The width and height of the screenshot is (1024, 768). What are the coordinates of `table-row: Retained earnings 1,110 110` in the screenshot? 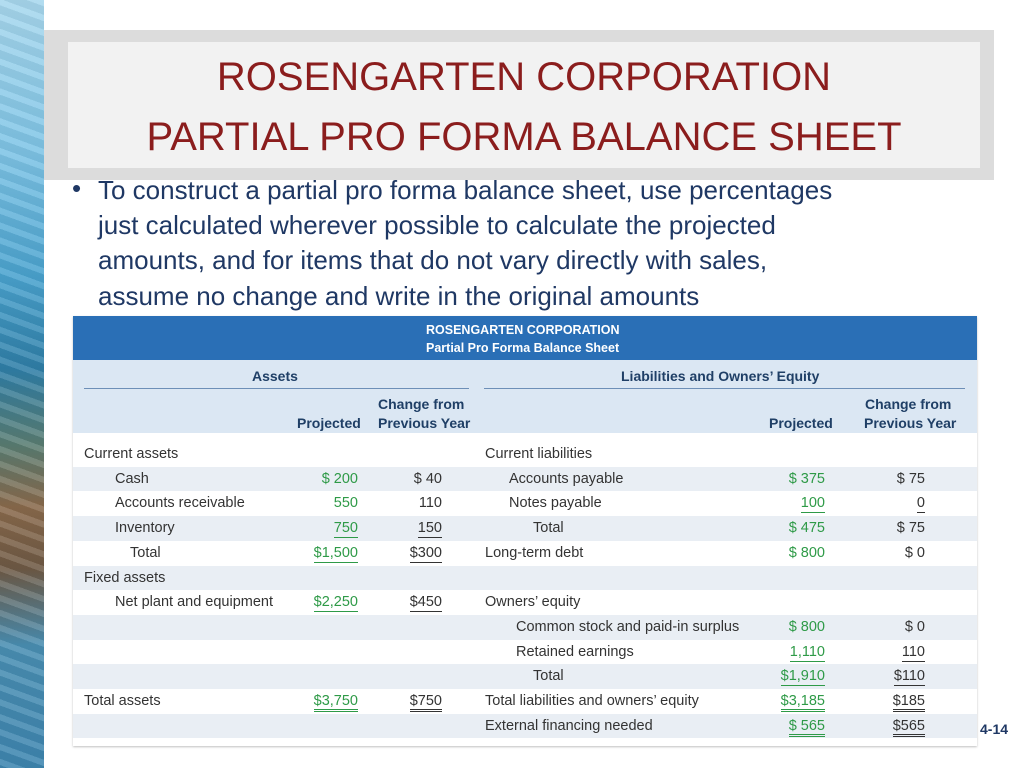 It's located at (525, 652).